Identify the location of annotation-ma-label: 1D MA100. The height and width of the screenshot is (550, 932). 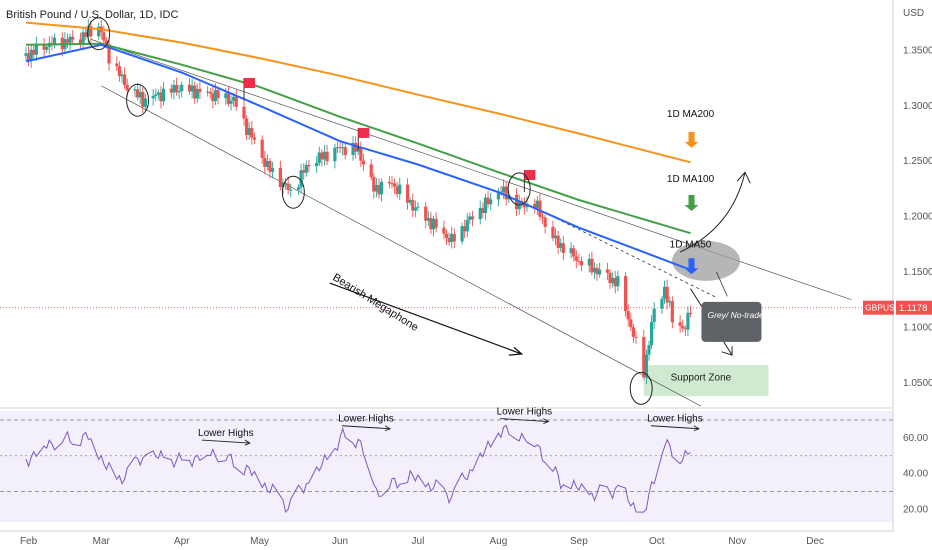
(691, 179).